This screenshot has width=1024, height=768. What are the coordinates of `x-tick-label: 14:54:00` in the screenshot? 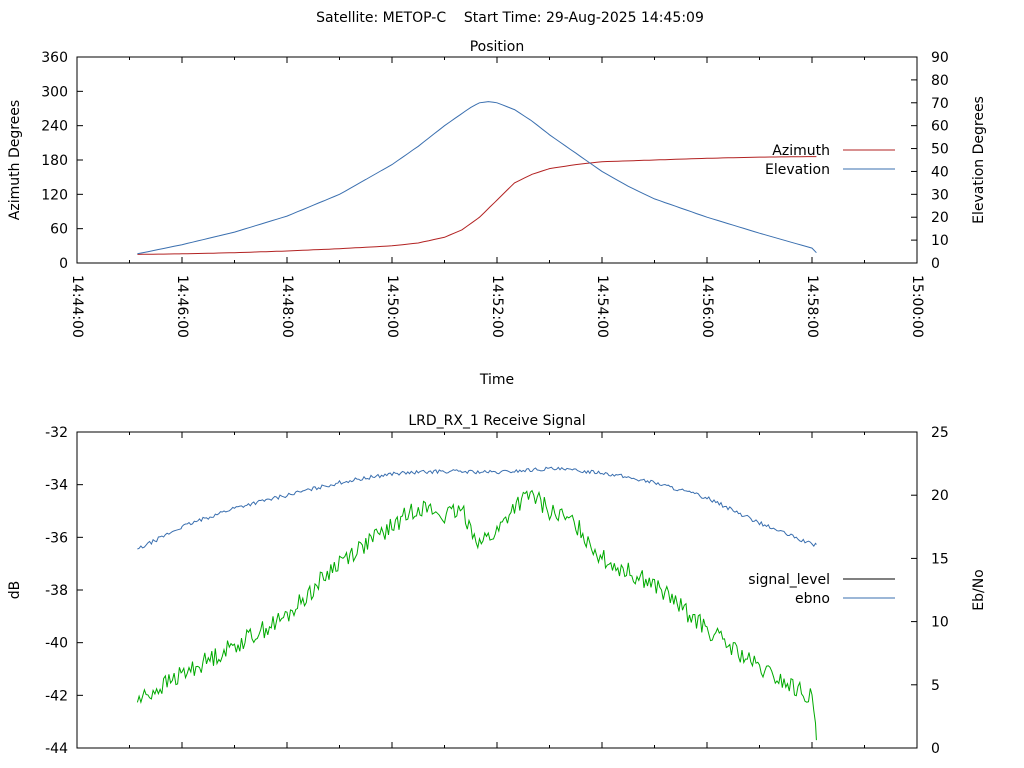 It's located at (602, 306).